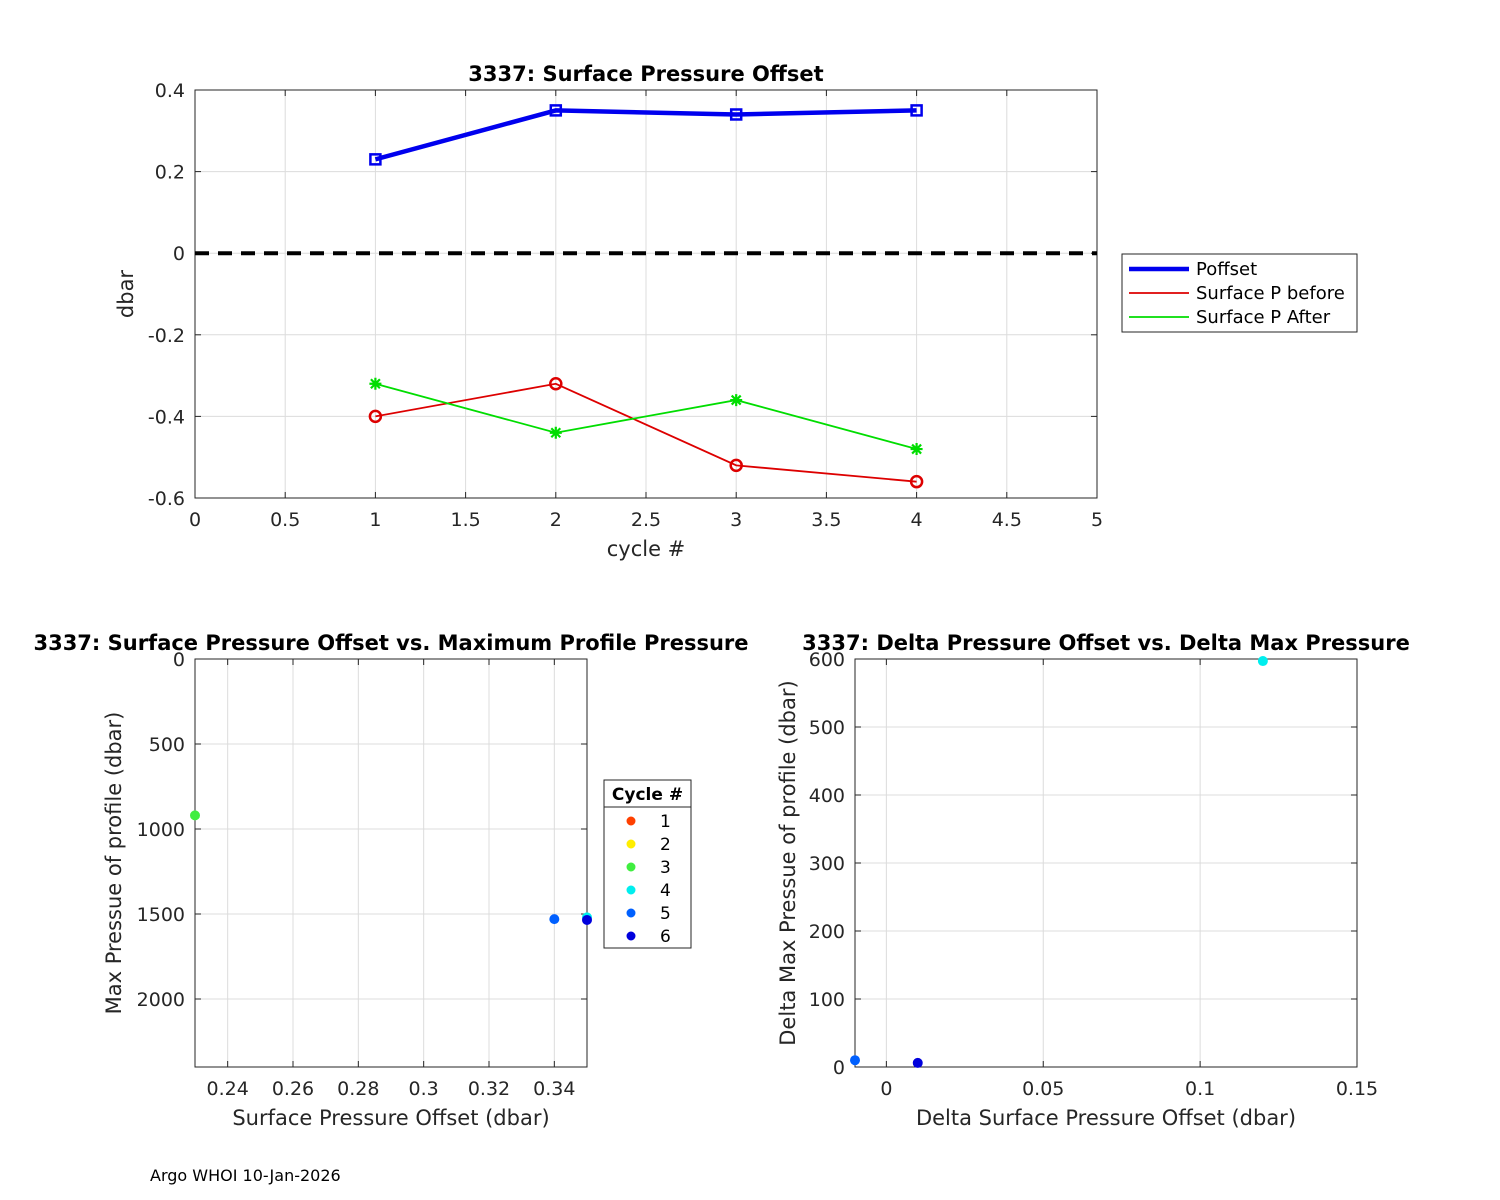  I want to click on legend-label: 2, so click(665, 845).